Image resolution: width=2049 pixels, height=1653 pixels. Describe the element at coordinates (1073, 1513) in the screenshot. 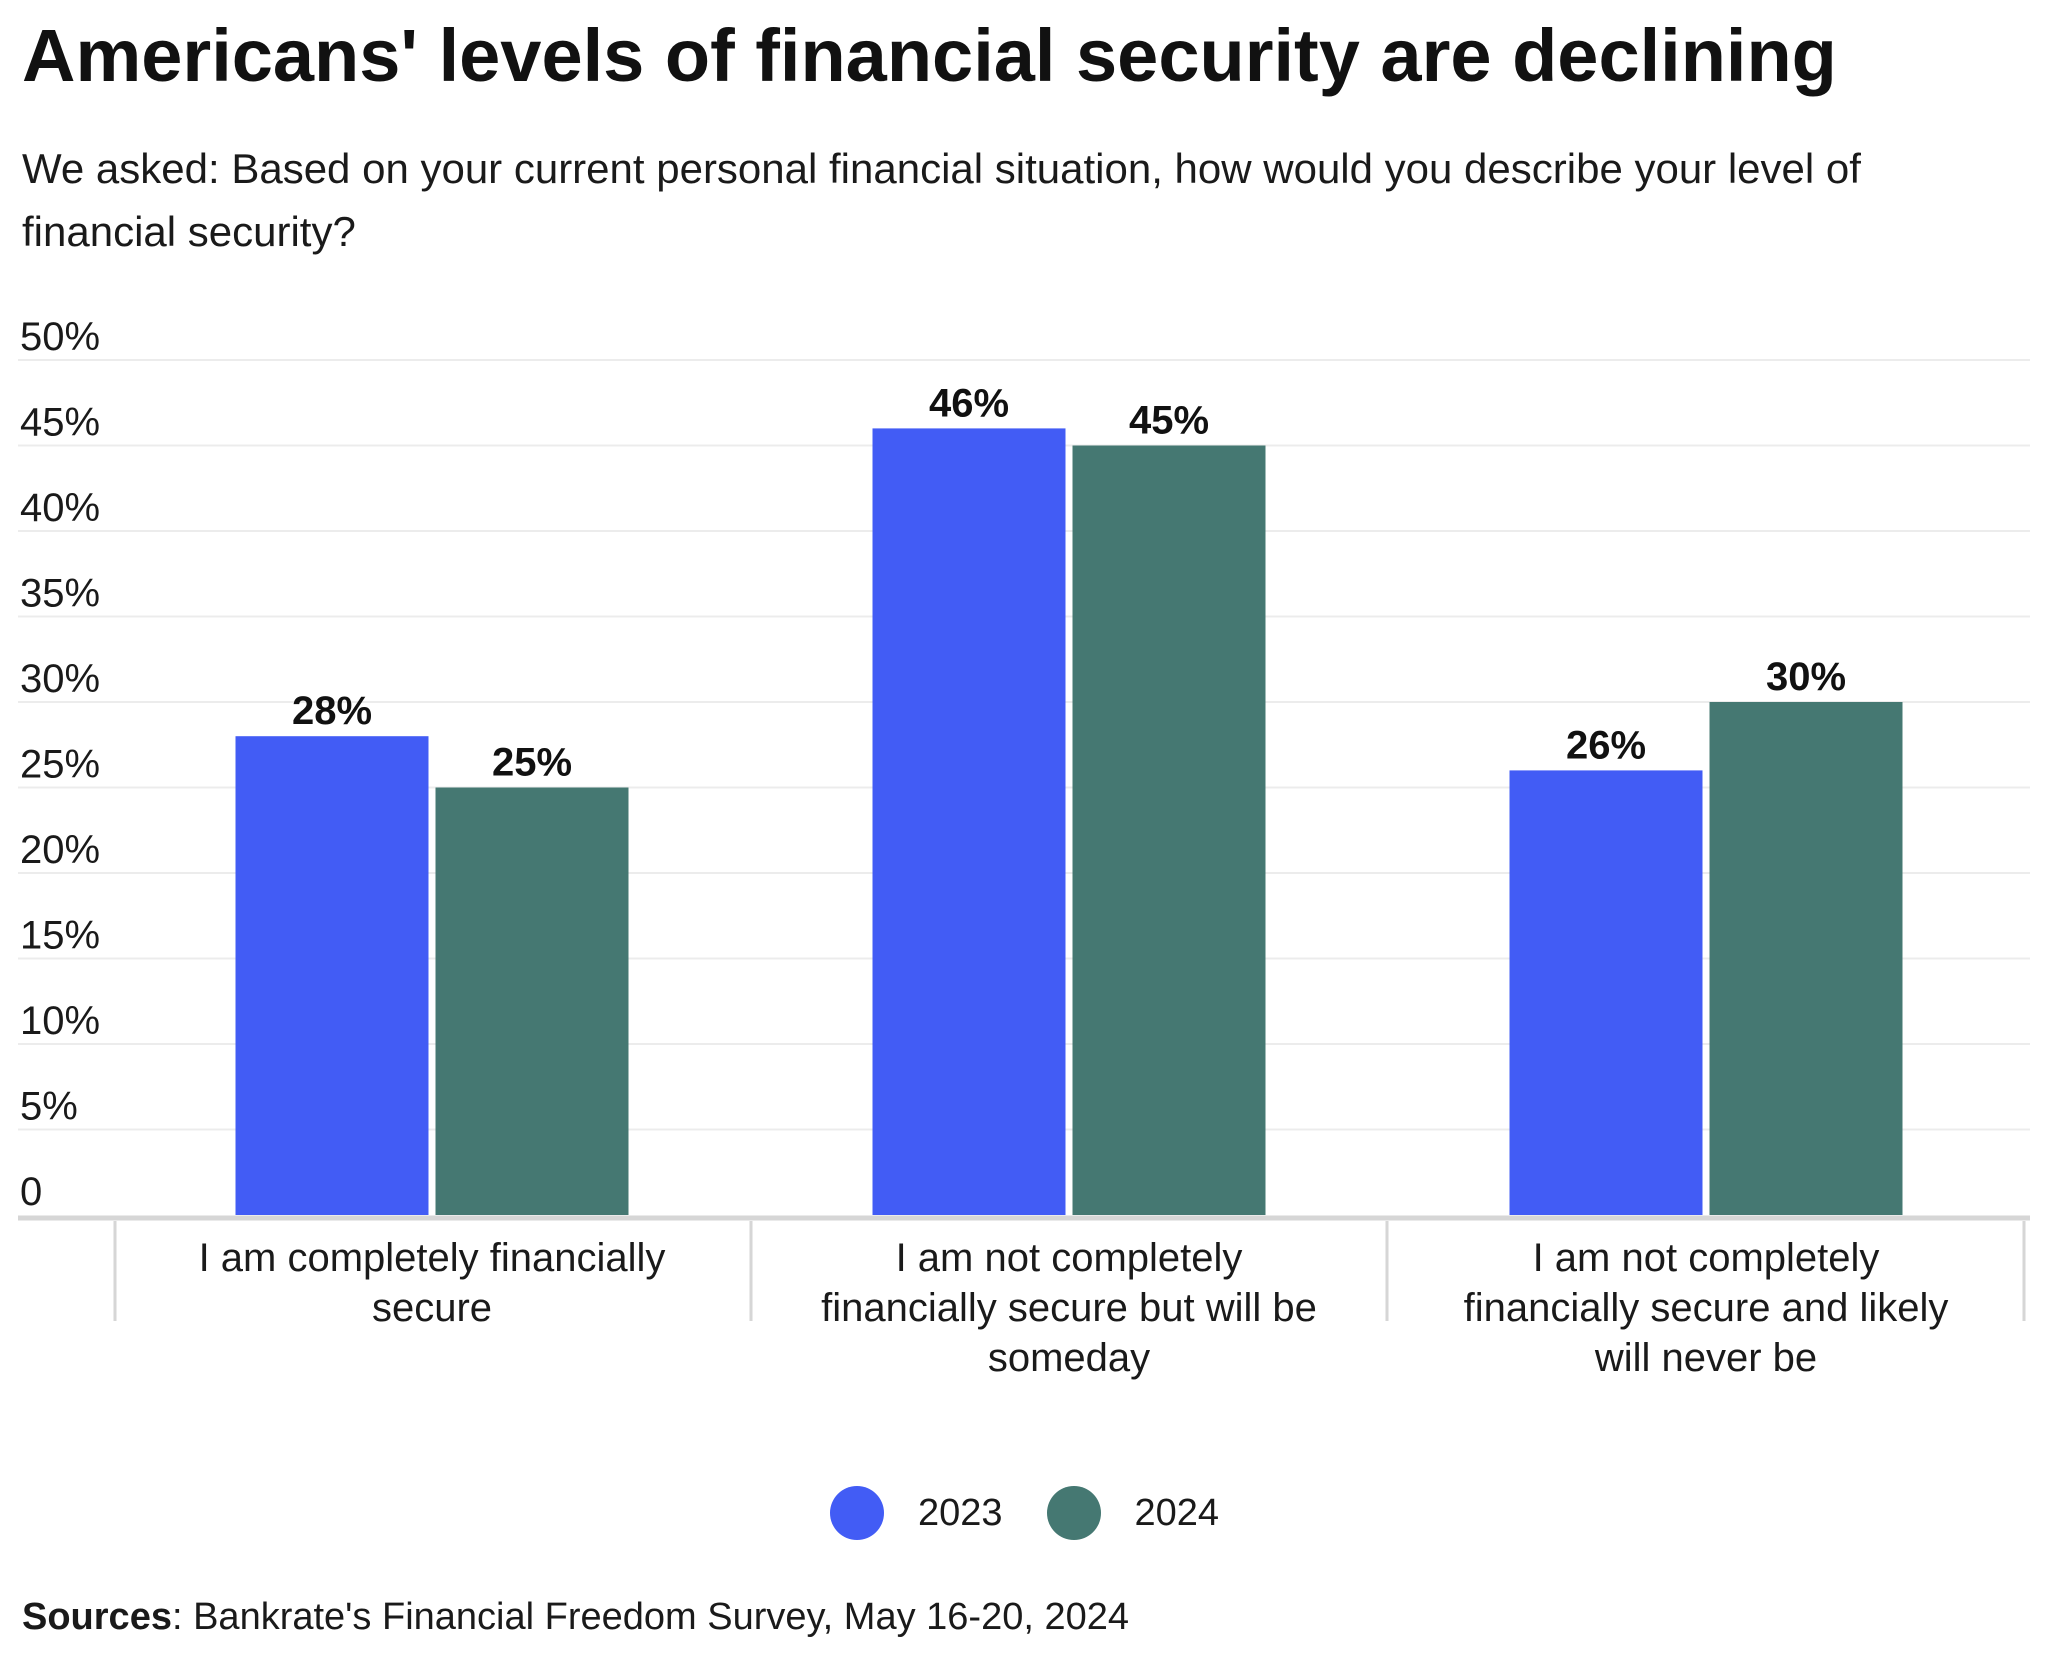

I see `legend-swatch-2024` at that location.